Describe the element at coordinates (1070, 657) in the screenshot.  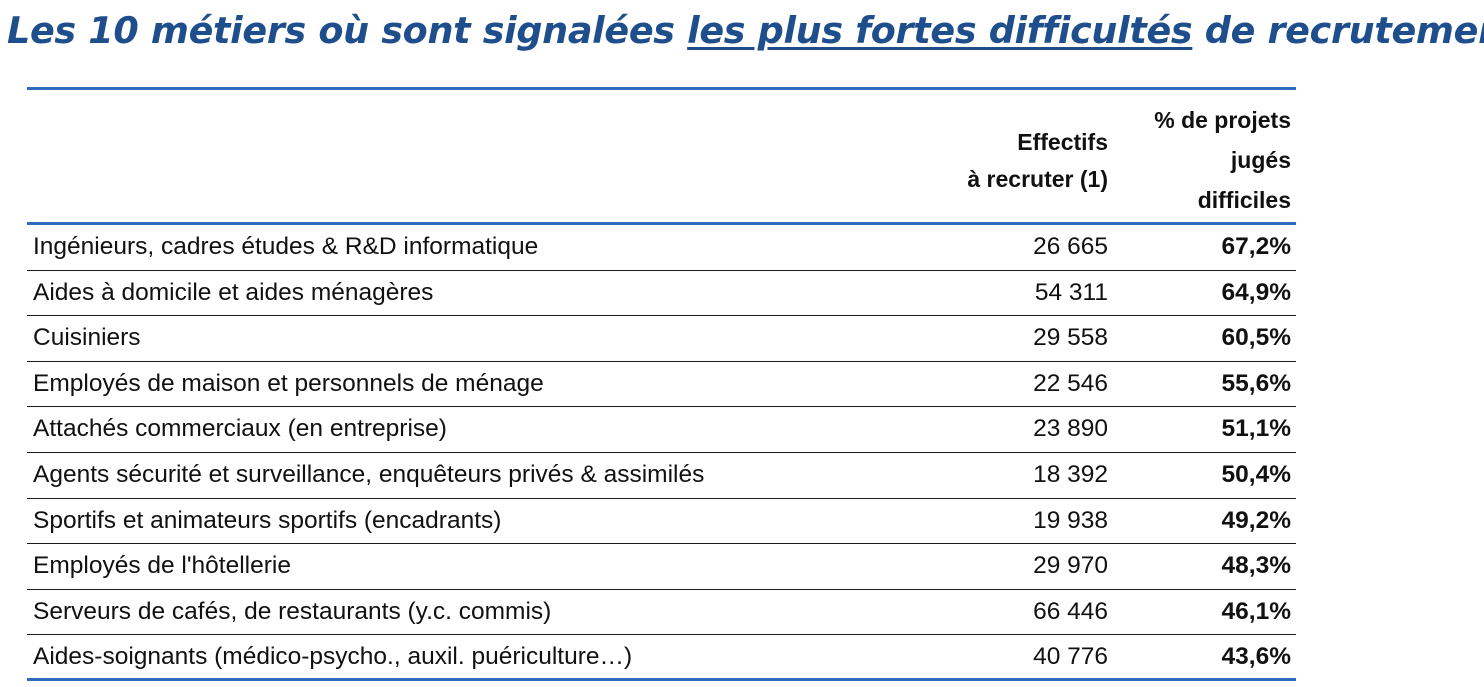
I see `effectifs-value: 40 776` at that location.